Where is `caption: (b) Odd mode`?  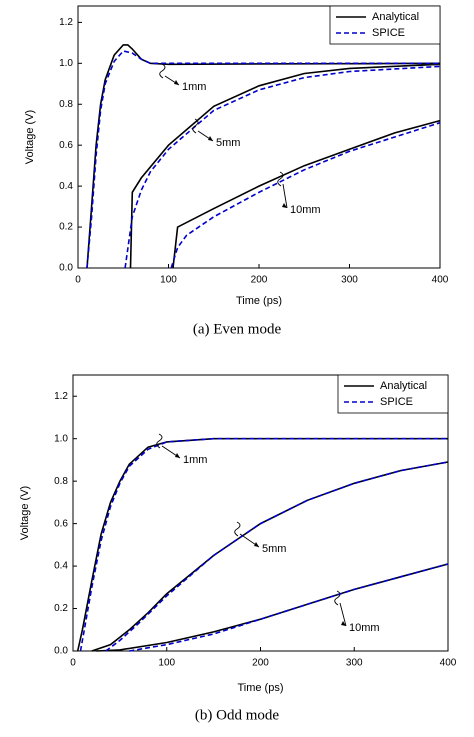
caption: (b) Odd mode is located at coordinates (237, 715).